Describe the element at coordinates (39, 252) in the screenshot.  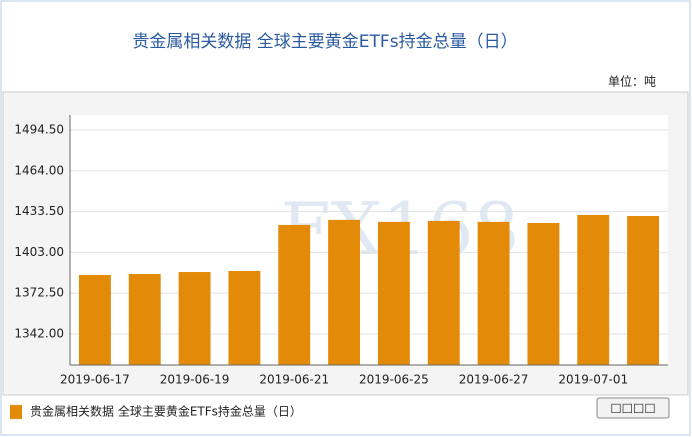
I see `y-tick-label: 1403.00` at that location.